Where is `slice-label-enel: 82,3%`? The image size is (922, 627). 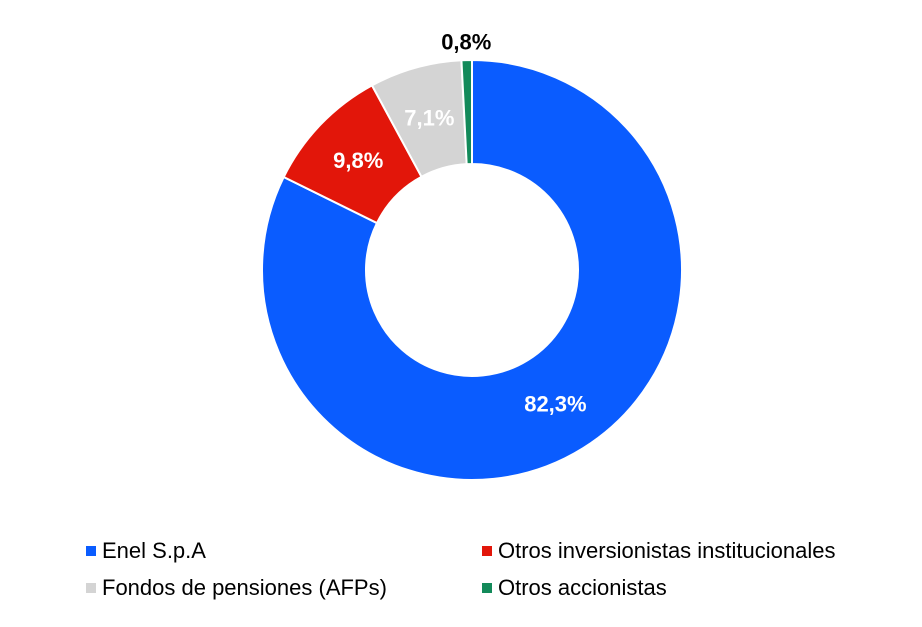 slice-label-enel: 82,3% is located at coordinates (555, 404).